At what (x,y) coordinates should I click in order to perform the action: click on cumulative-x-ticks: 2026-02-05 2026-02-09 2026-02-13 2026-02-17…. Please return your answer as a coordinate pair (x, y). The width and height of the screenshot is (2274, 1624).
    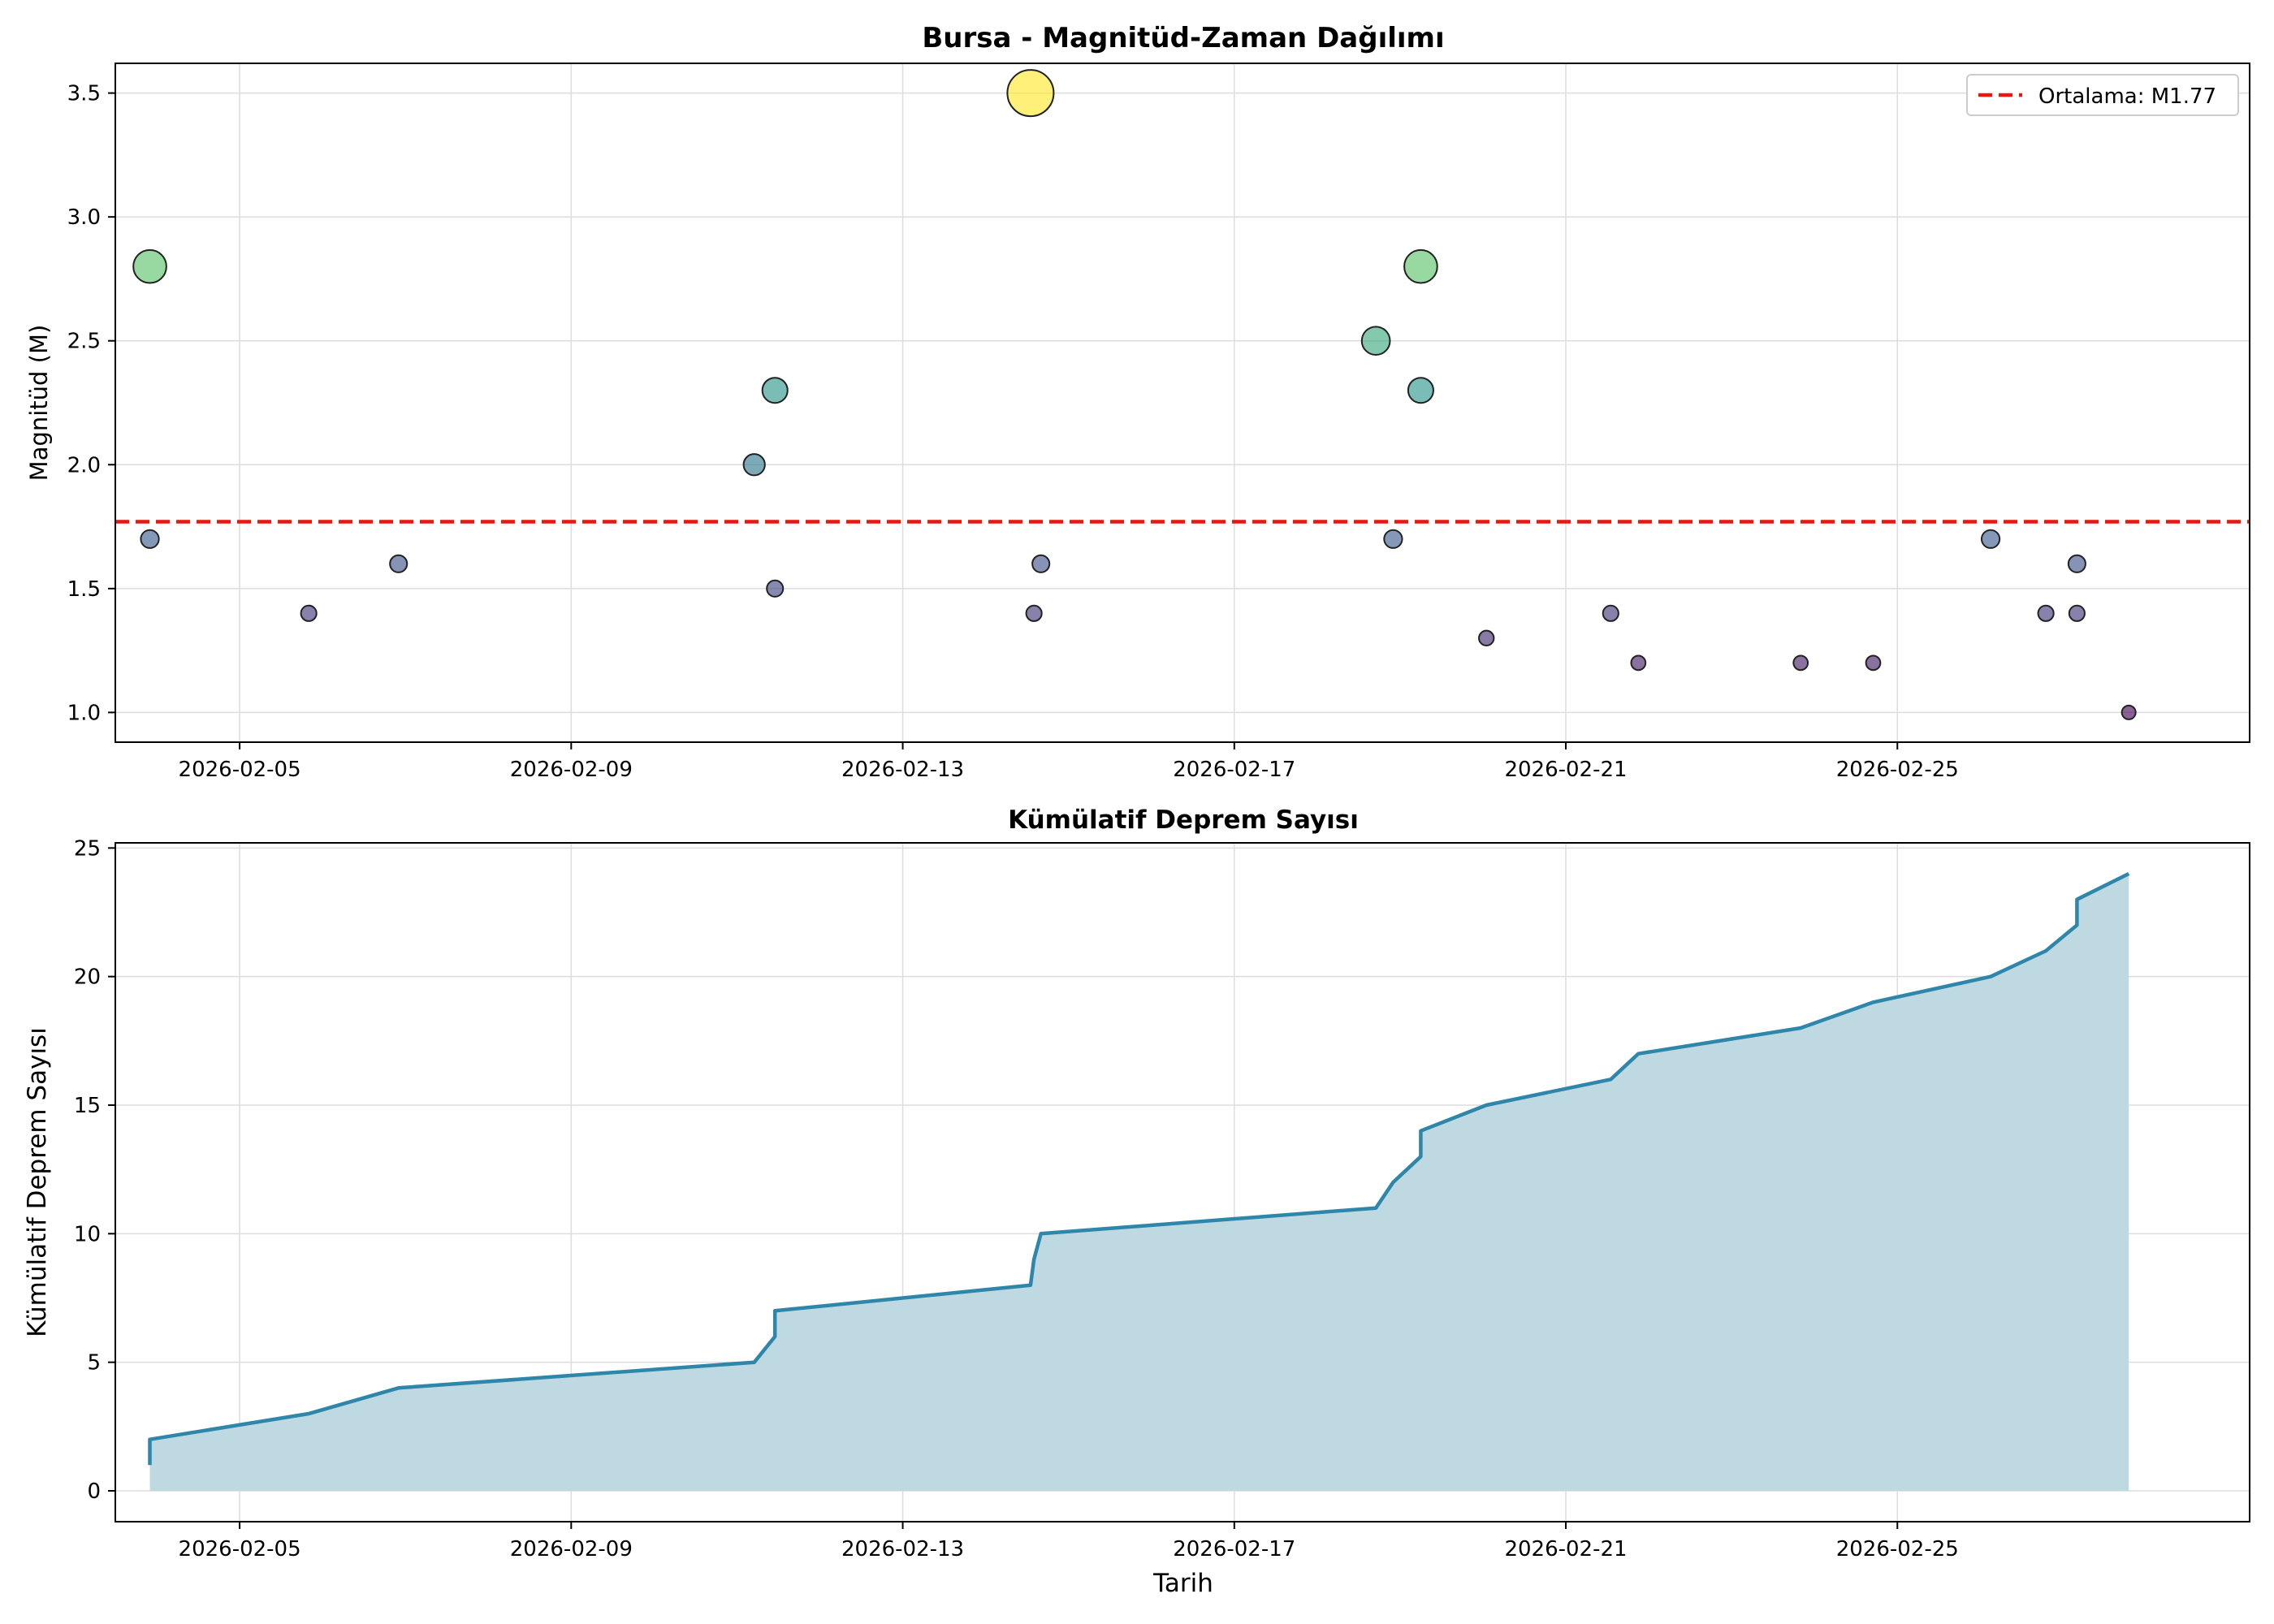
    Looking at the image, I should click on (1069, 1542).